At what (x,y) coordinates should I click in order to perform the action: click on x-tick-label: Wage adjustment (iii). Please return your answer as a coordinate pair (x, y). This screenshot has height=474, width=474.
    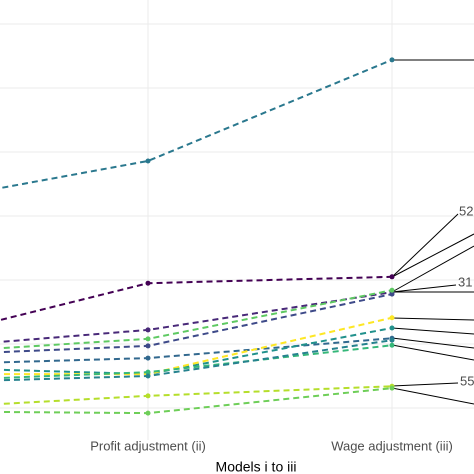
    Looking at the image, I should click on (392, 445).